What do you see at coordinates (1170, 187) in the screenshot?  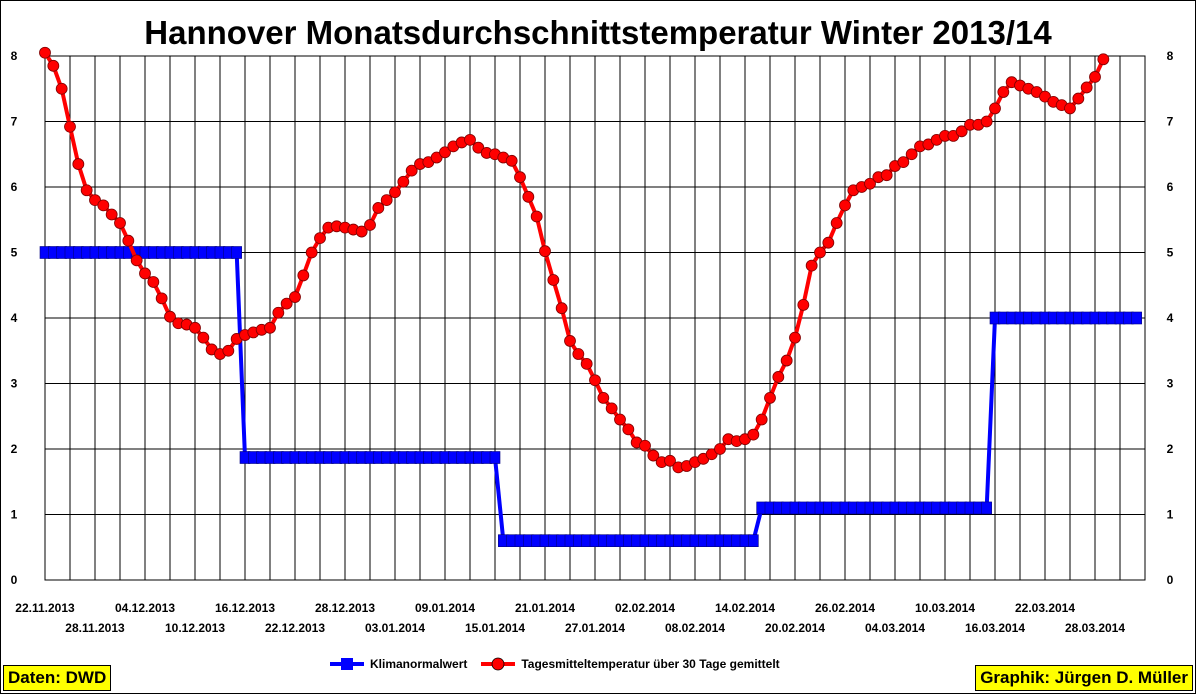 I see `y-tick-label-right: 6` at bounding box center [1170, 187].